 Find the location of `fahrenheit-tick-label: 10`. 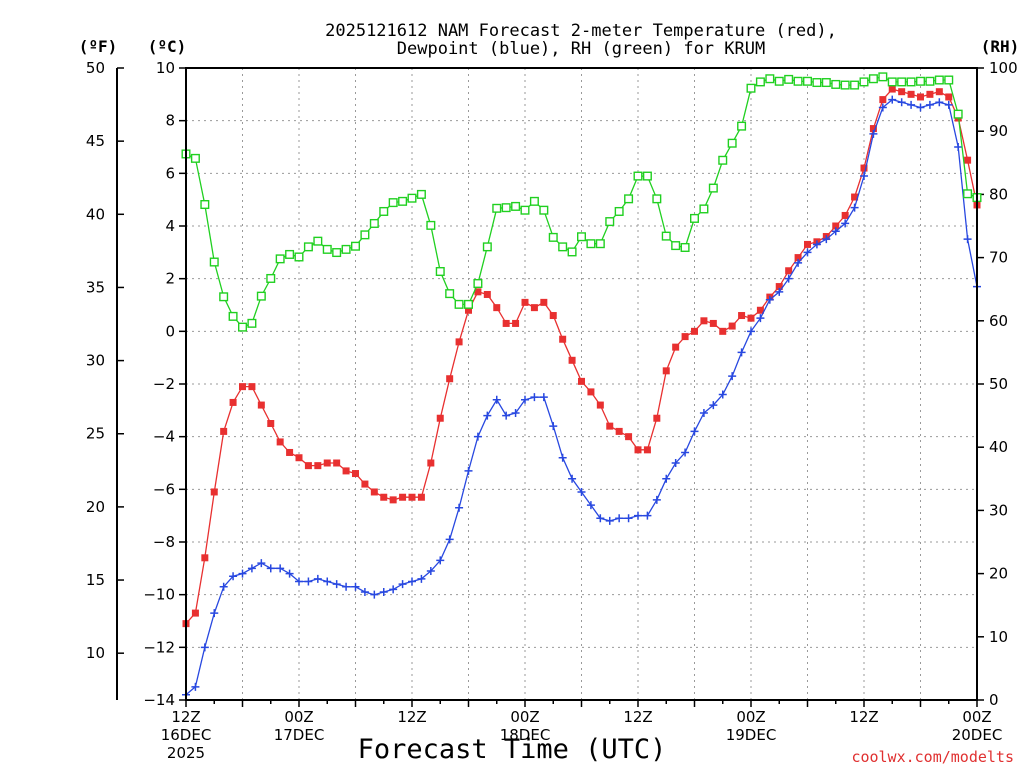

fahrenheit-tick-label: 10 is located at coordinates (95, 653).